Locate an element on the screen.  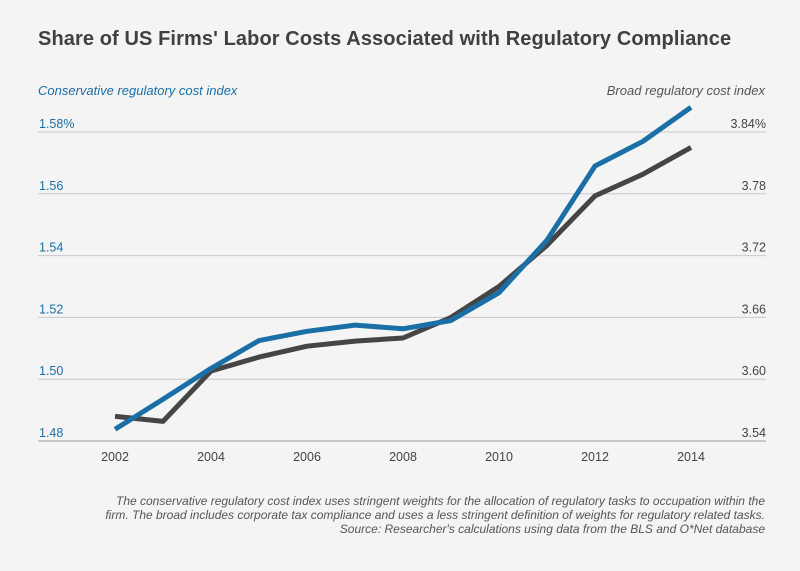
y-right-tick-label: 3.66 is located at coordinates (754, 309).